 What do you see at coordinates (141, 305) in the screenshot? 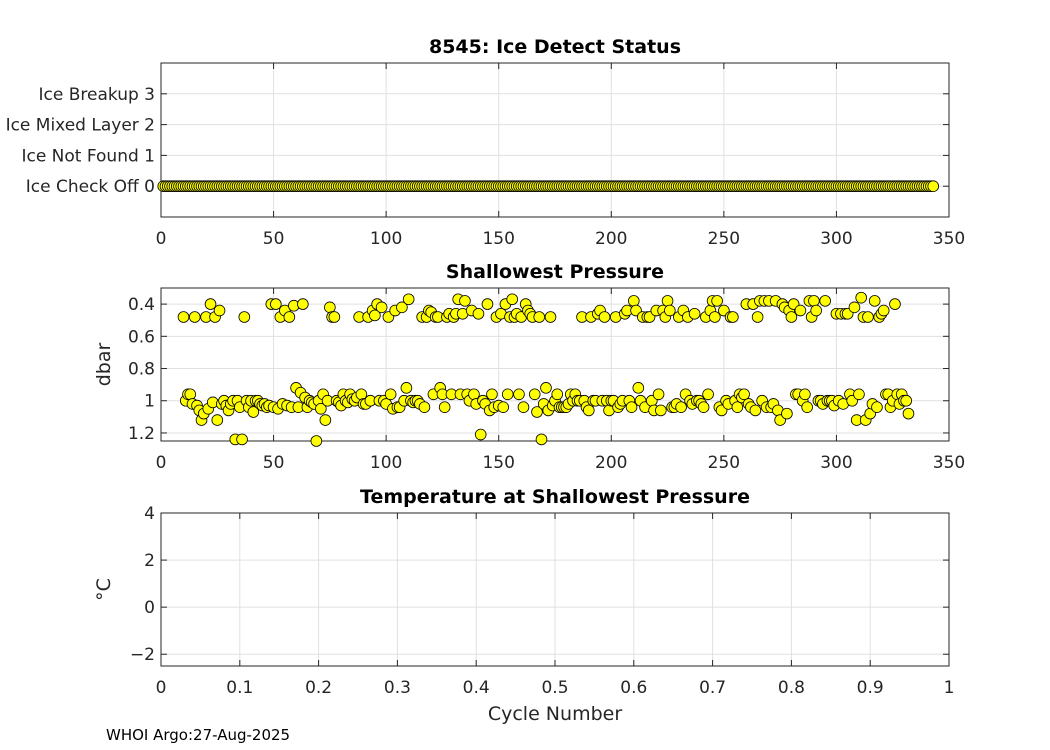
I see `axes2-y-tick-label: 0.4` at bounding box center [141, 305].